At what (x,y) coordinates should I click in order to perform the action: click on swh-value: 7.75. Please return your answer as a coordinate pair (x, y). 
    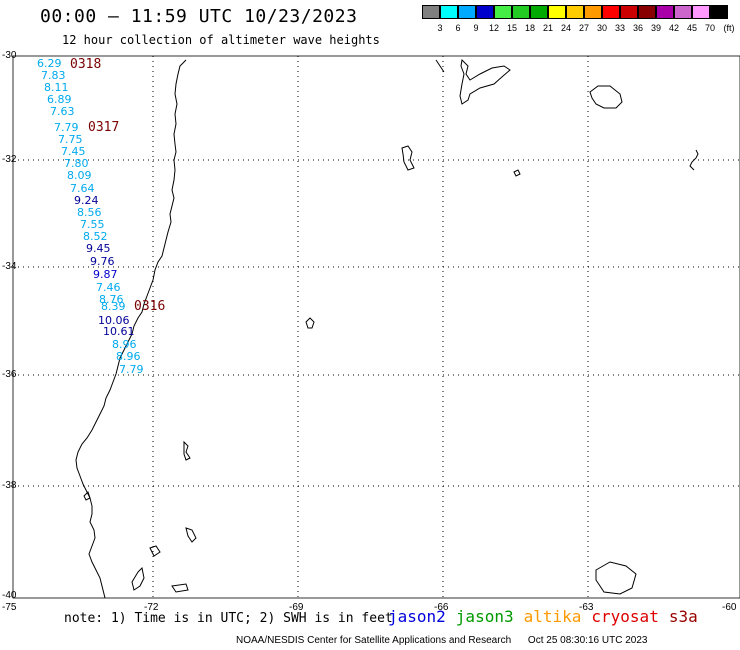
    Looking at the image, I should click on (70, 139).